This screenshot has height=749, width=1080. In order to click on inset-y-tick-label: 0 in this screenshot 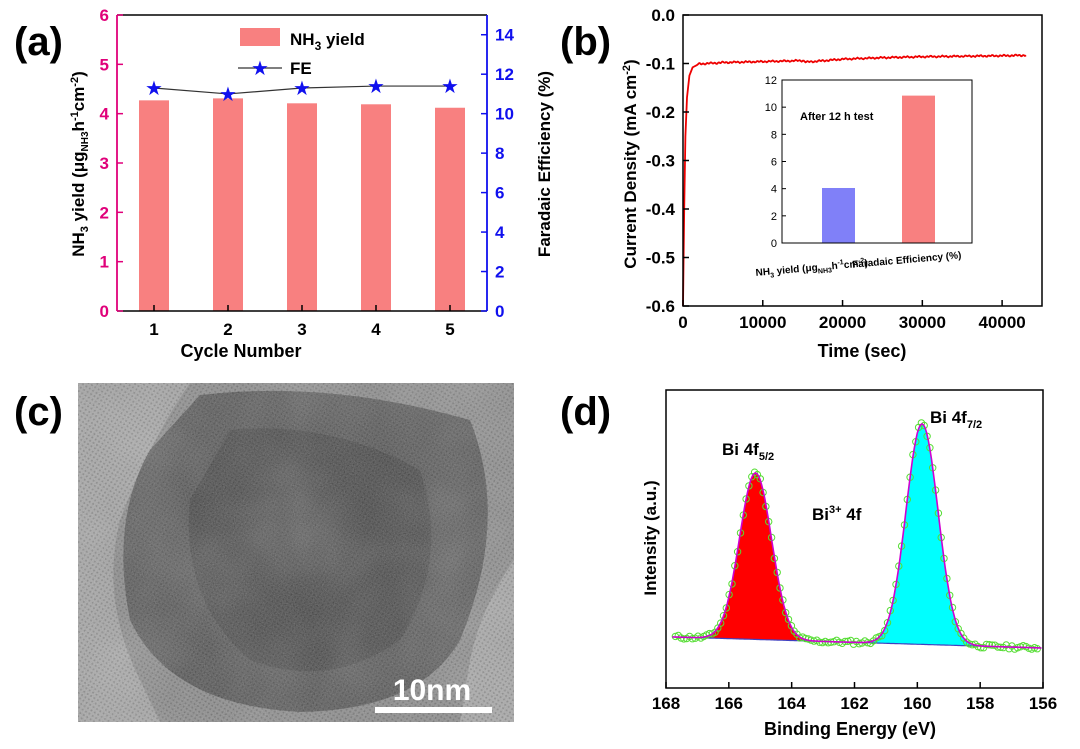, I will do `click(774, 244)`.